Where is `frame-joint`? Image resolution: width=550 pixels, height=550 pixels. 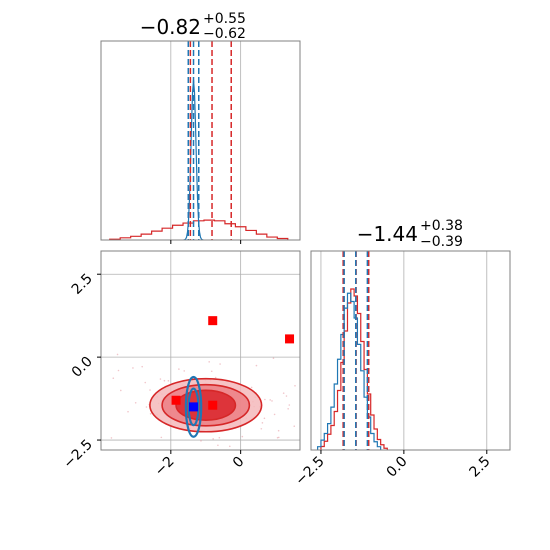
frame-joint is located at coordinates (200, 350).